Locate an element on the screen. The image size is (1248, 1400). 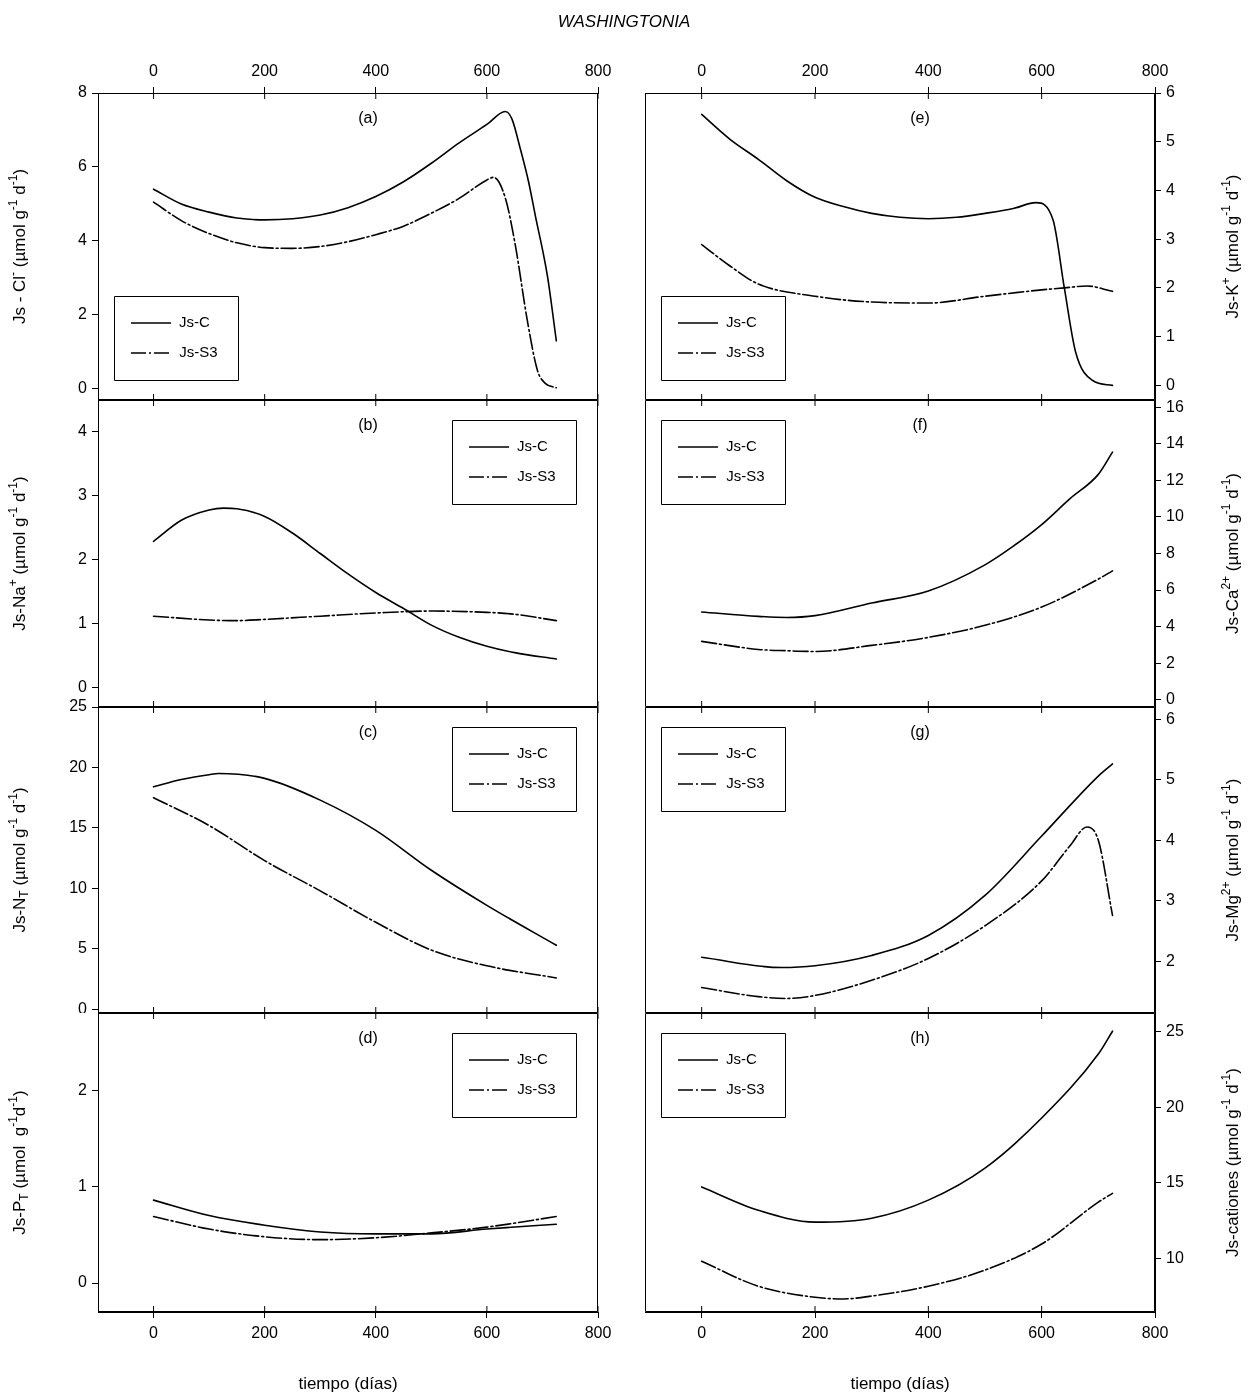
y2-tick-label: 25 is located at coordinates (1175, 1030).